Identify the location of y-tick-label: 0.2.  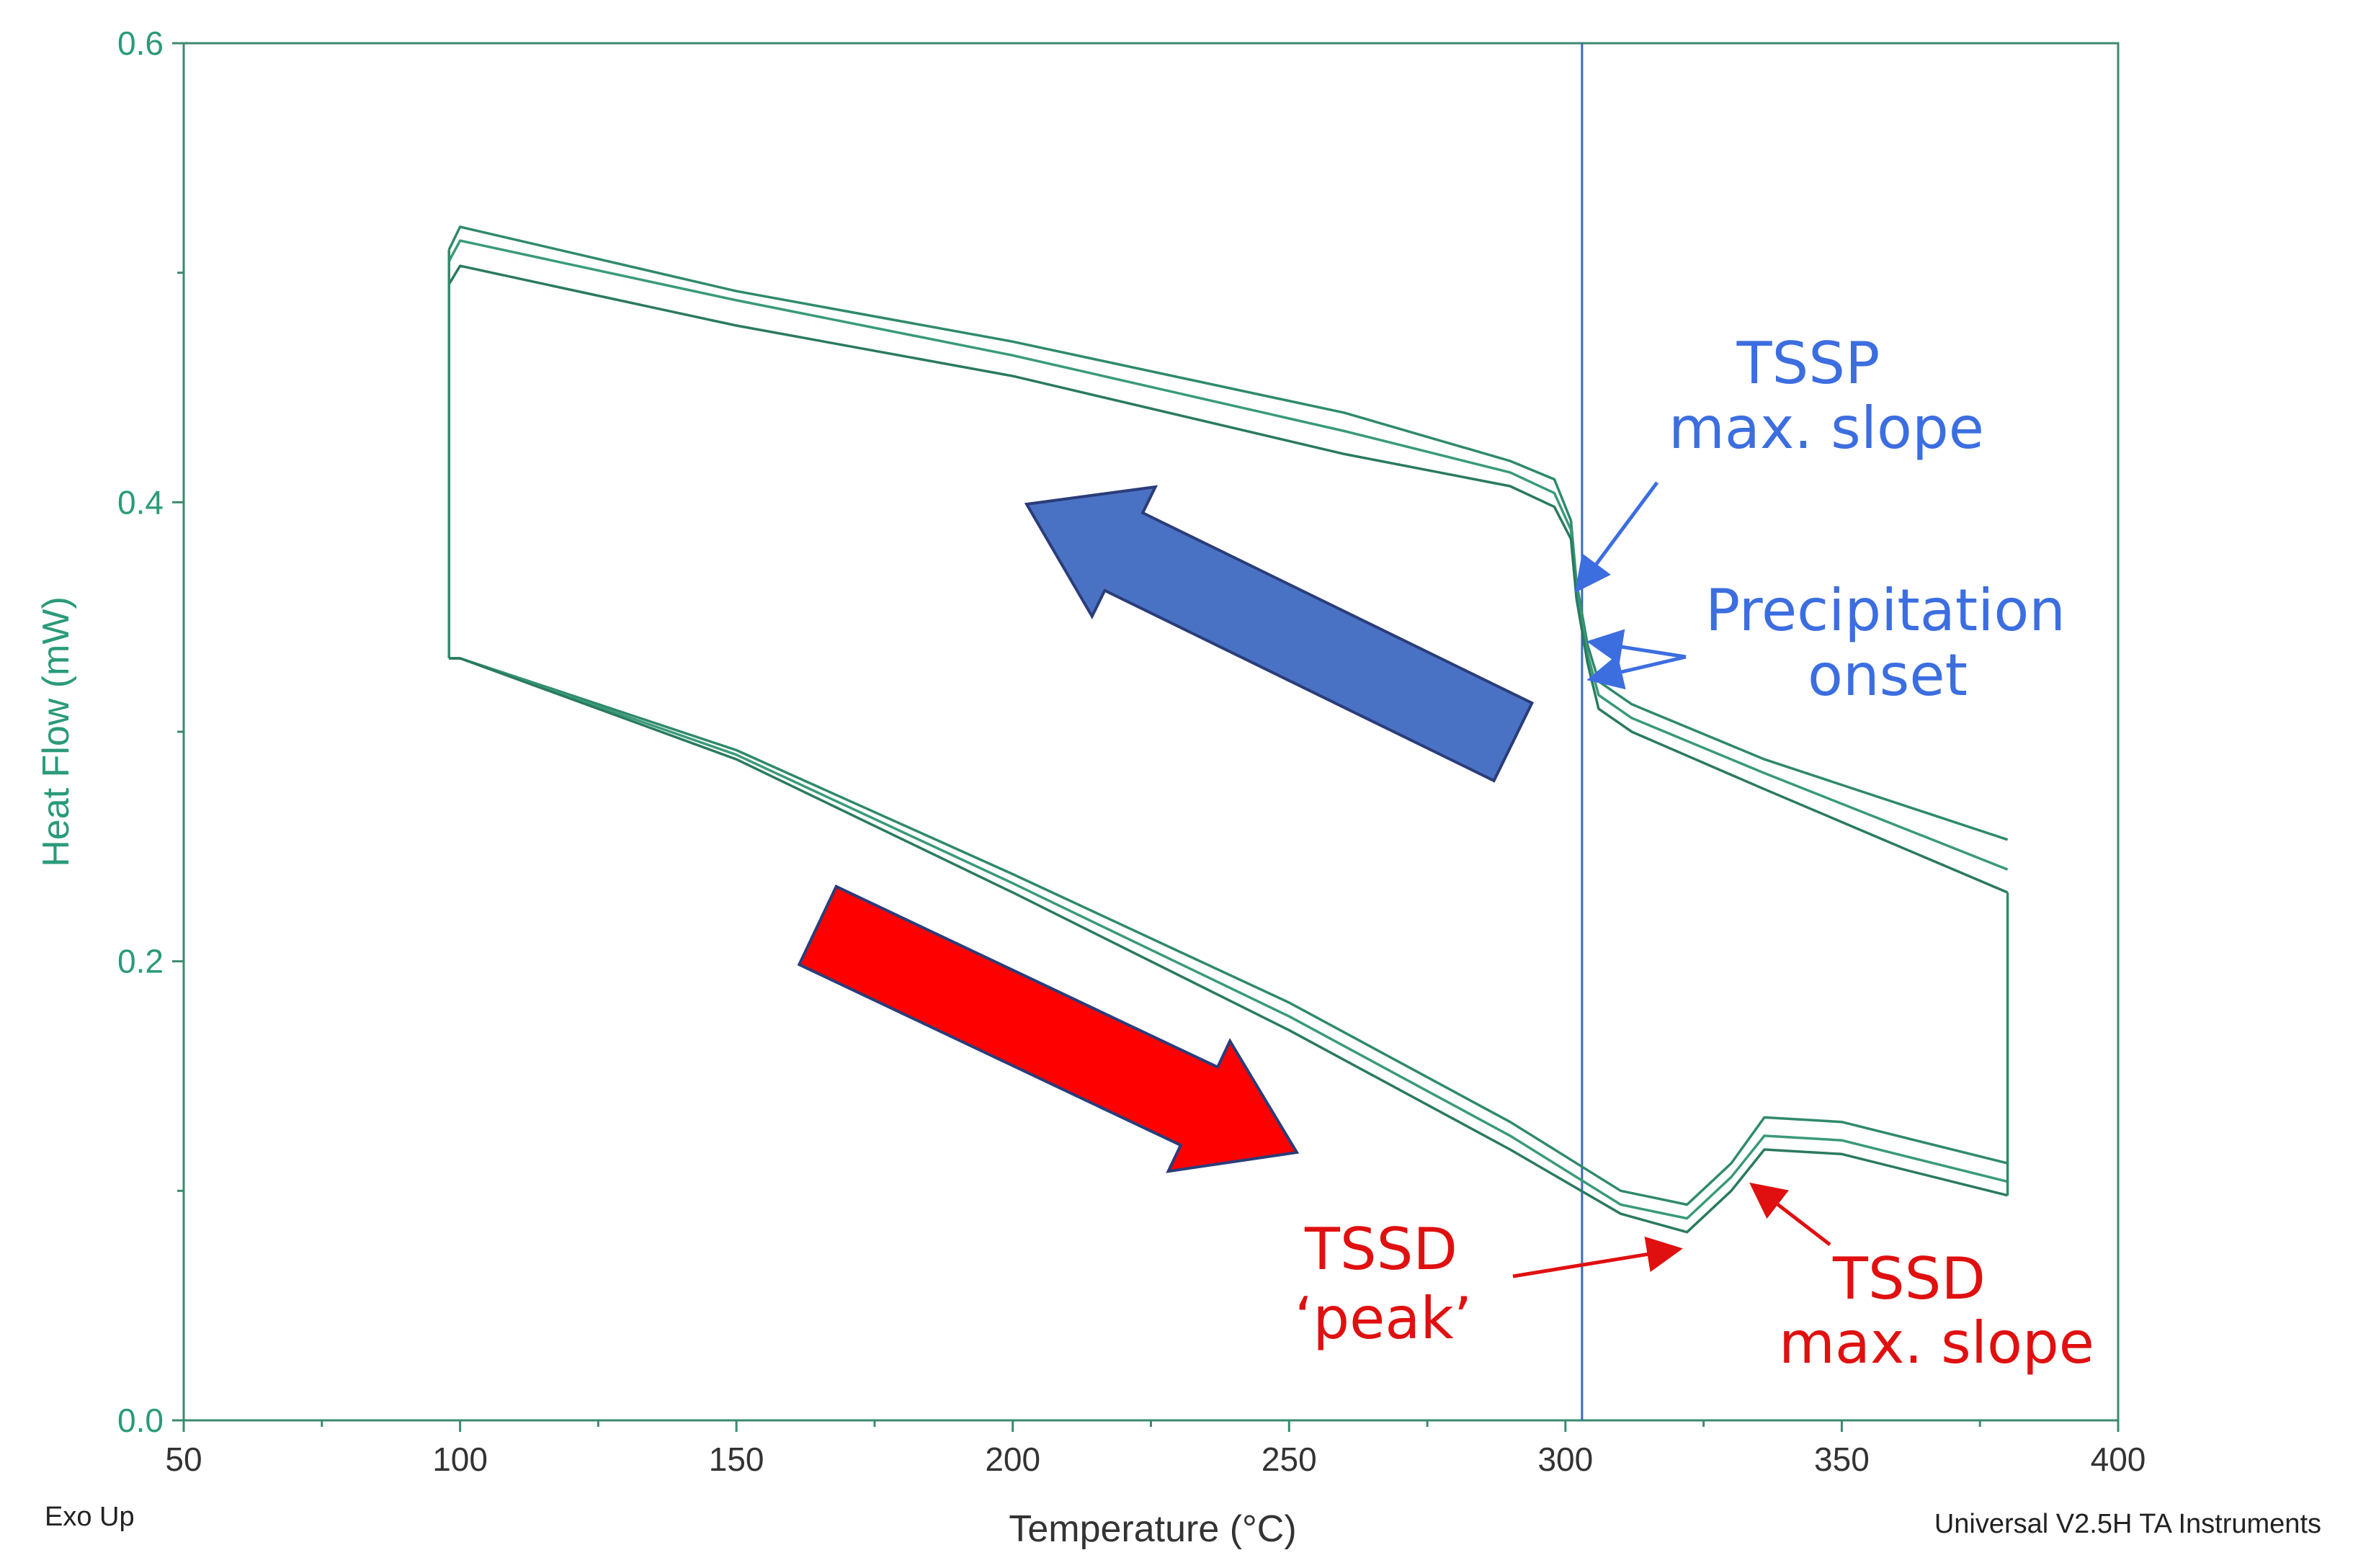
(140, 961).